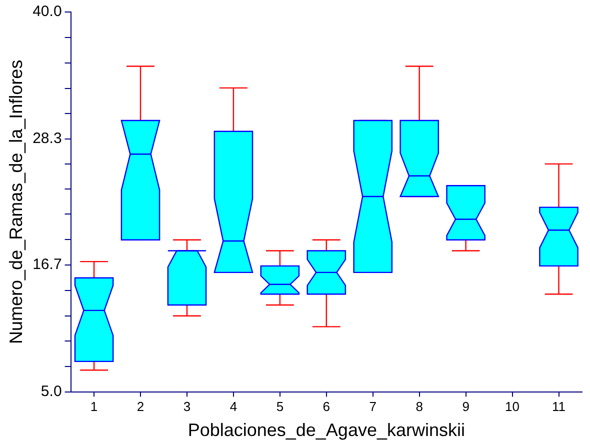 The image size is (590, 448). I want to click on y-axis-title: Numero_de_Ramas_de_la_Inflores, so click(16, 202).